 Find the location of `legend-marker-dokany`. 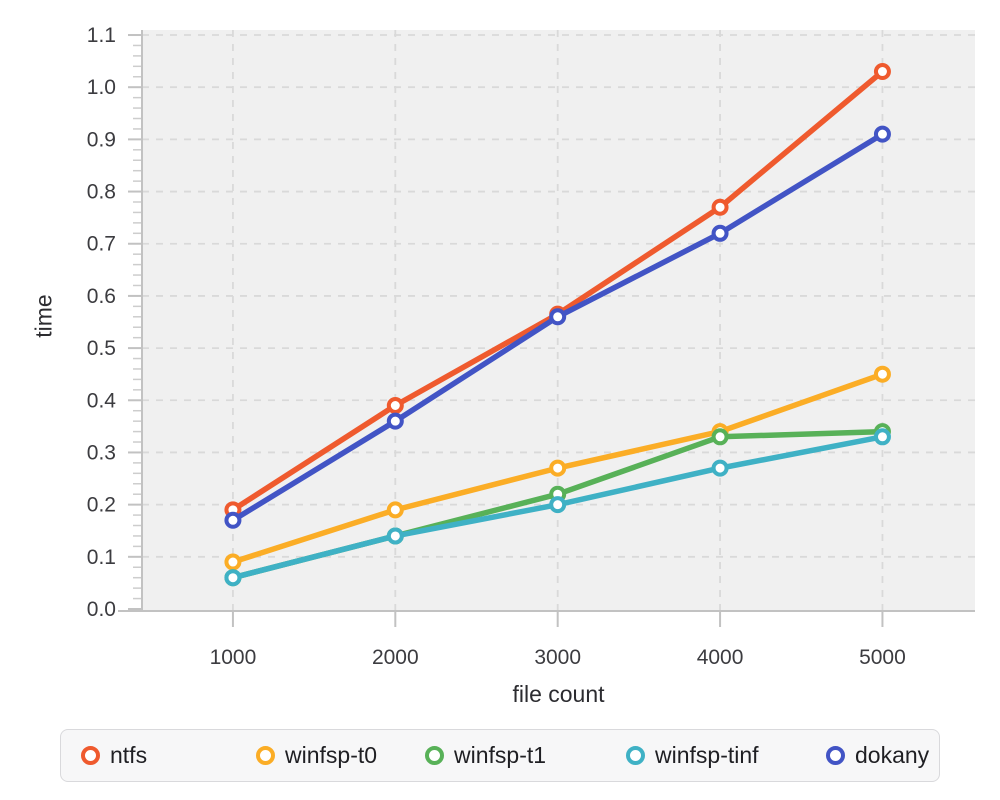

legend-marker-dokany is located at coordinates (835, 755).